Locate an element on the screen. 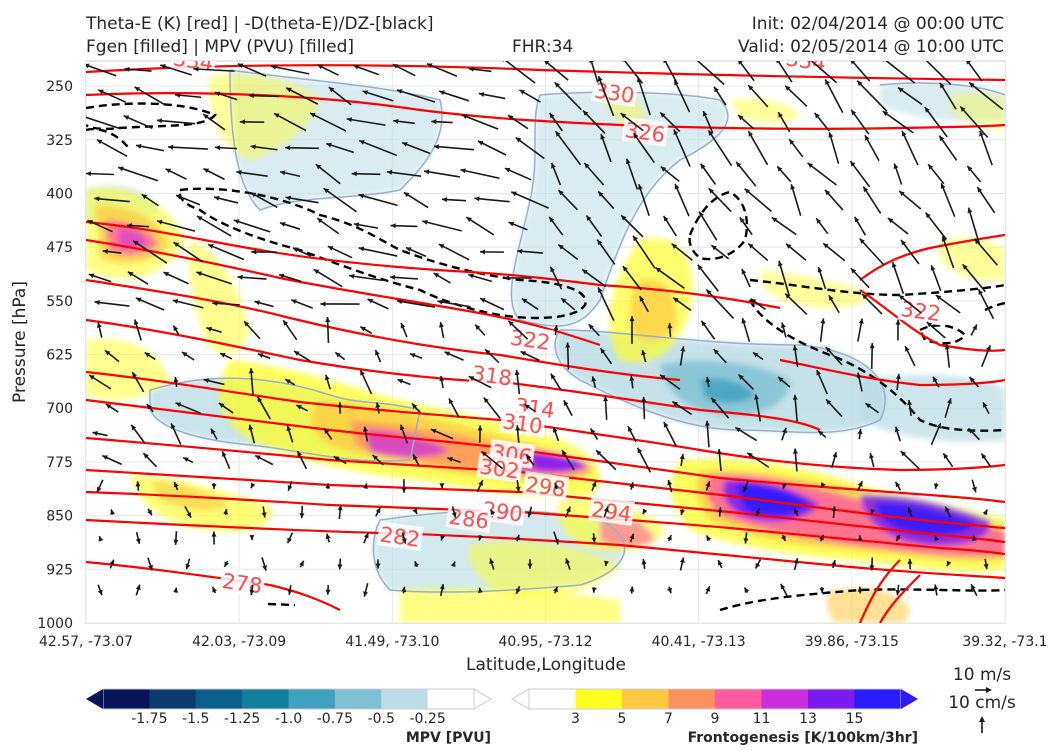 This screenshot has width=1050, height=750. svg-text: 278 is located at coordinates (242, 583).